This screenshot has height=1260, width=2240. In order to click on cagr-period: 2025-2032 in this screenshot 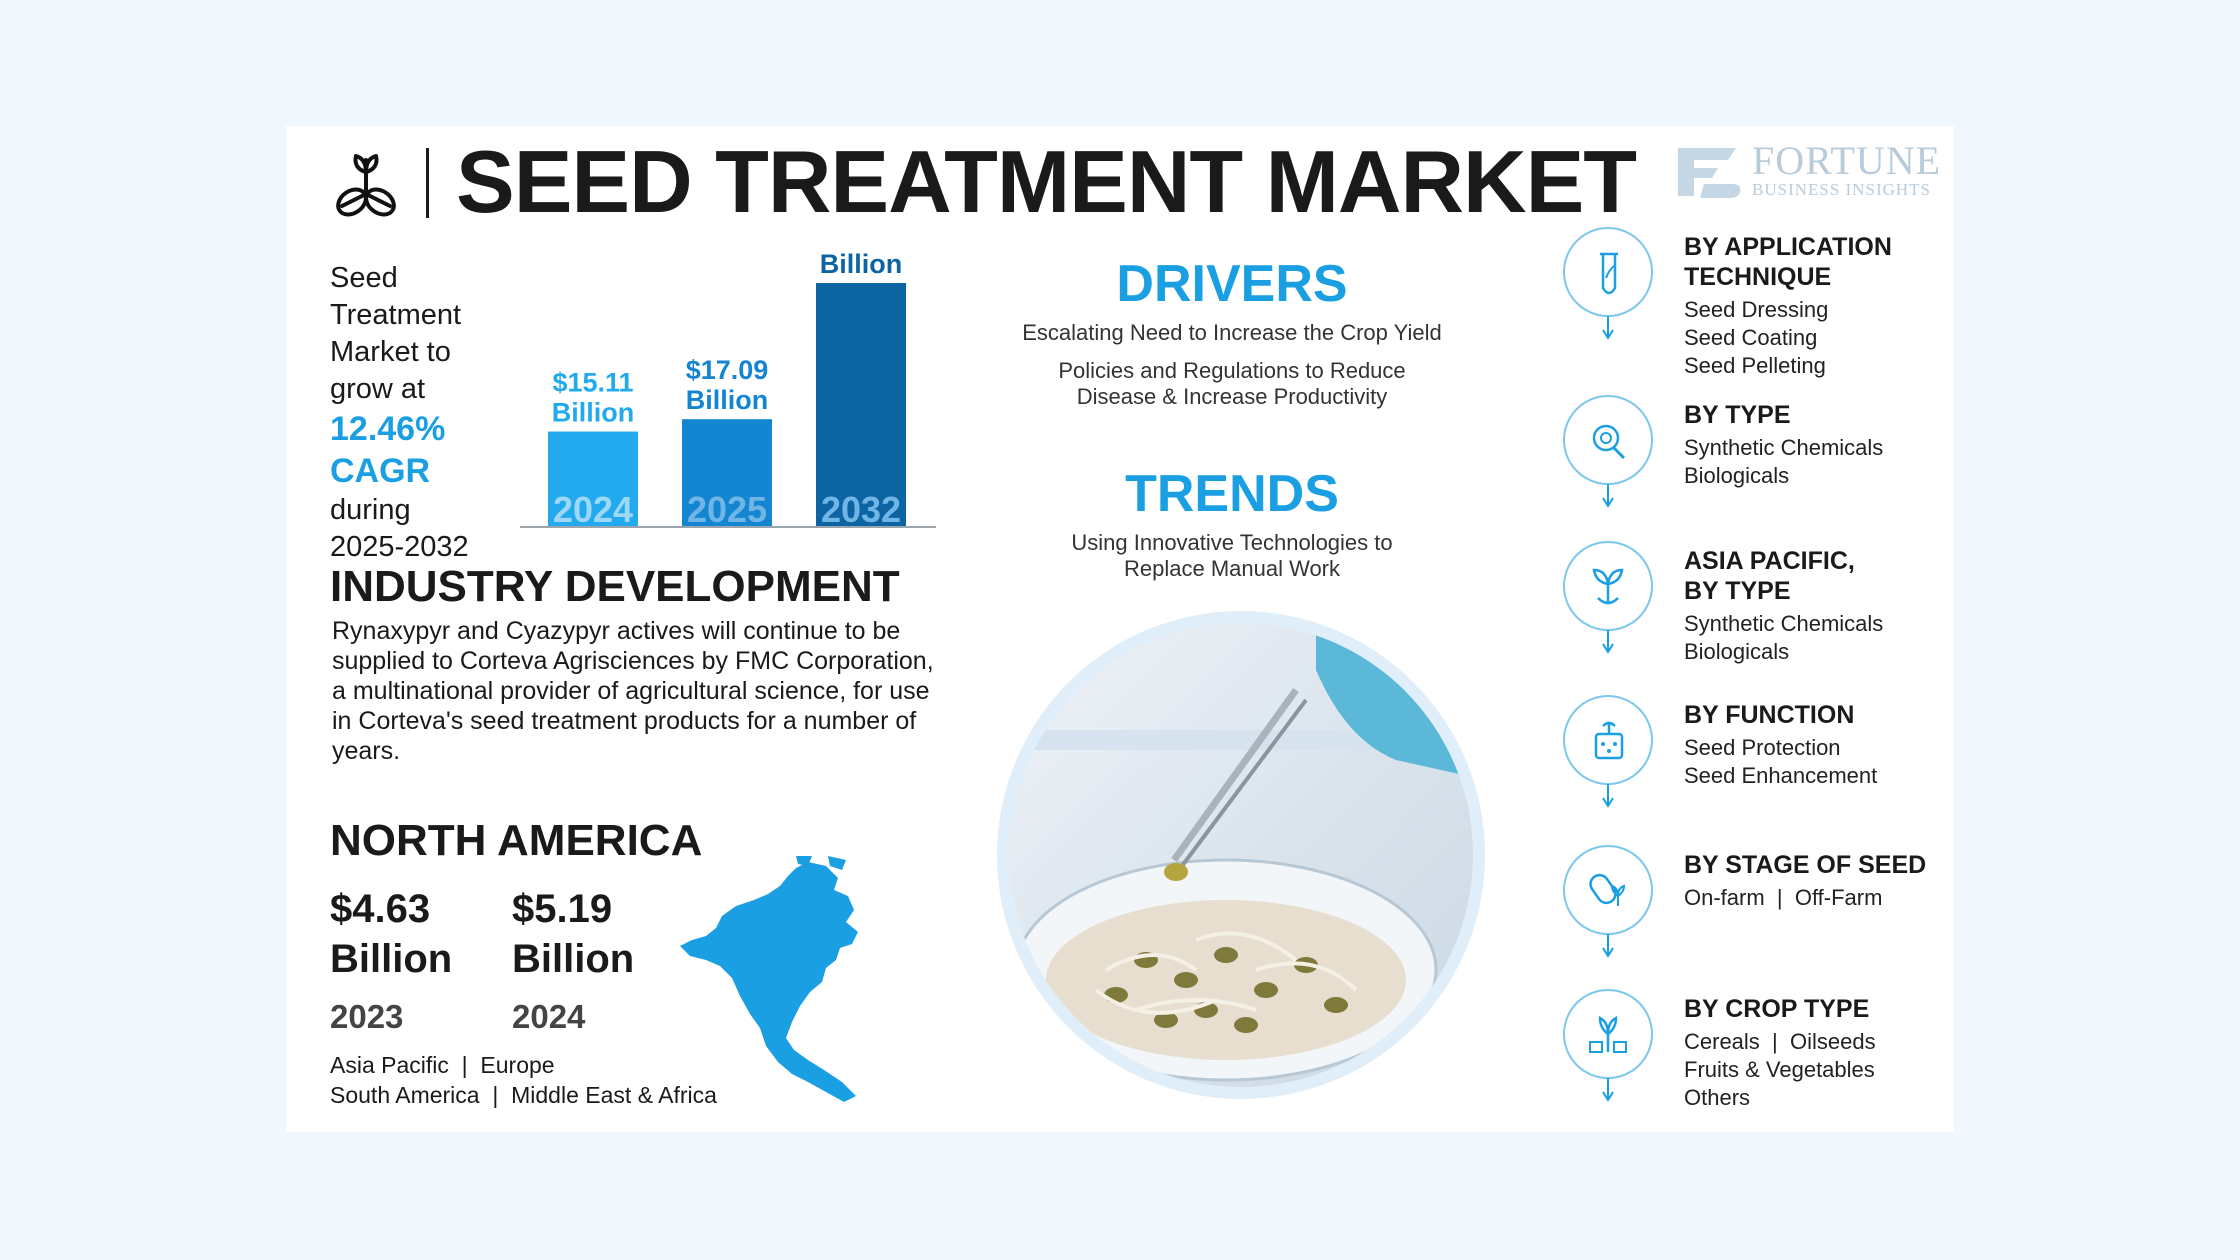, I will do `click(399, 547)`.